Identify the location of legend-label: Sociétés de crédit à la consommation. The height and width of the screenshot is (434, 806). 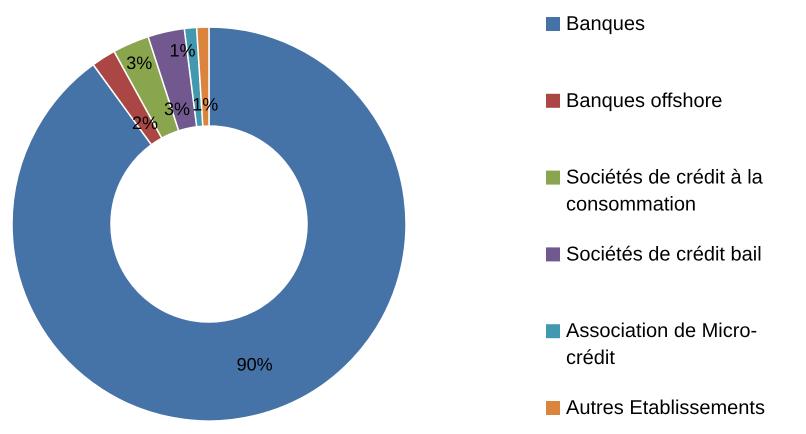
(665, 191).